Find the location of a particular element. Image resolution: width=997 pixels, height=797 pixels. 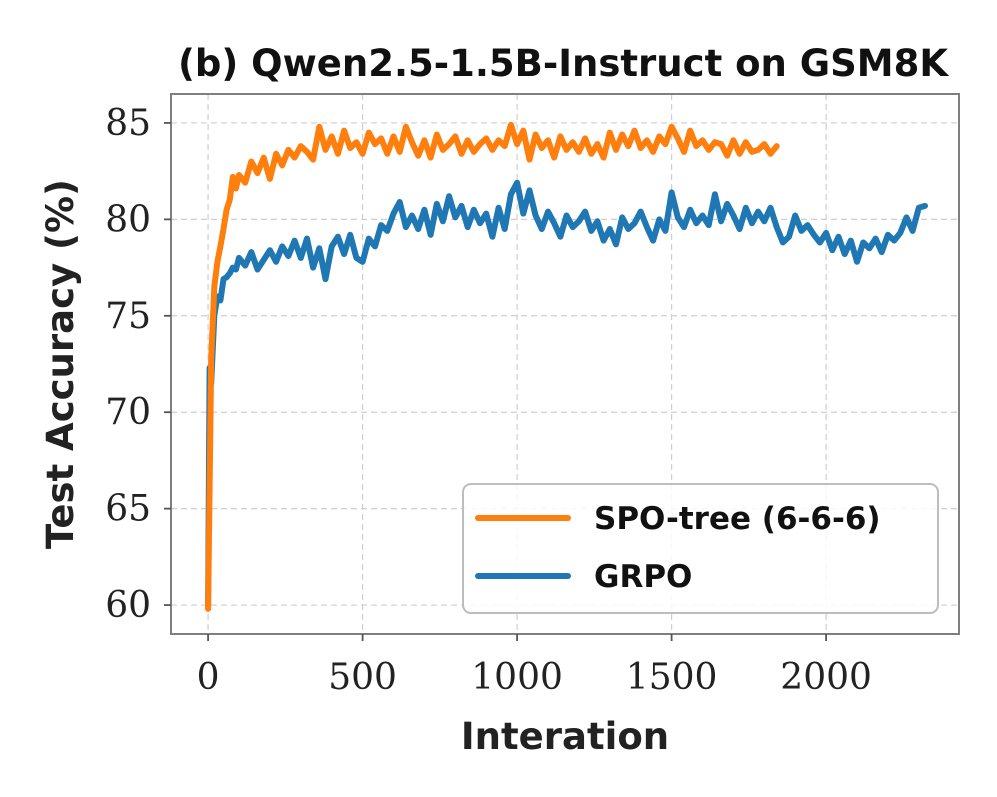

legend: SPO-tree (6-6-6) GRPO is located at coordinates (700, 548).